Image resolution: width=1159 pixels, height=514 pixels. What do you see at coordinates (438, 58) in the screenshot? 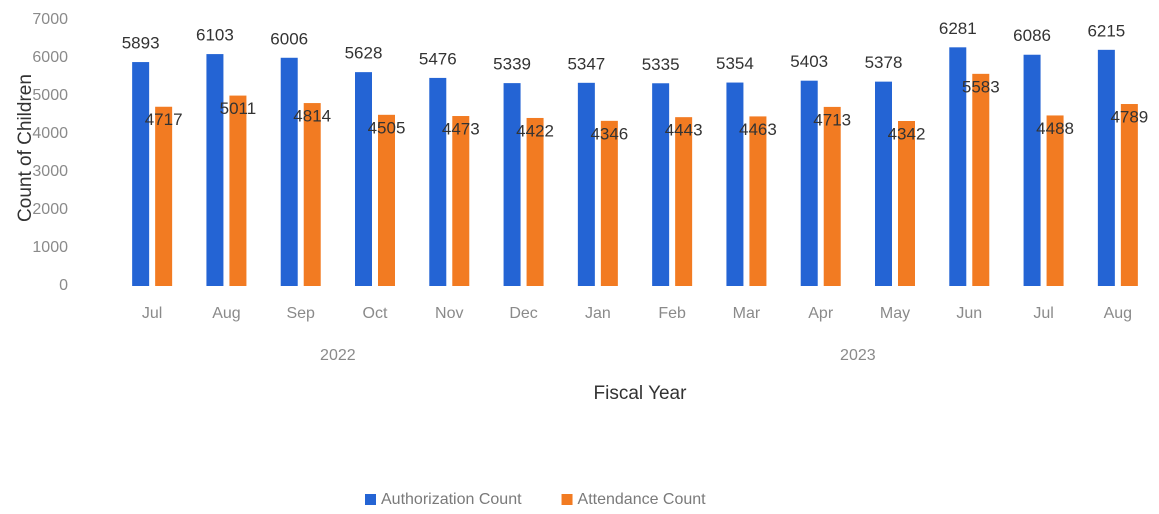
I see `data-label: 5476` at bounding box center [438, 58].